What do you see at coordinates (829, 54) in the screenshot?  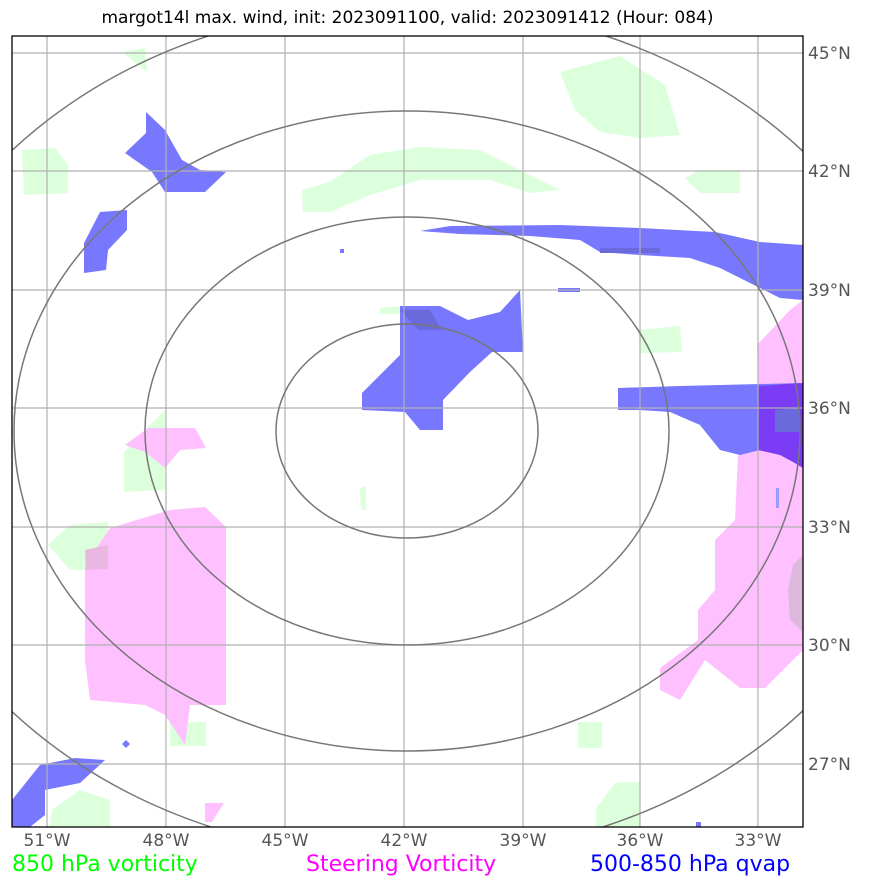 I see `lat-label: 45°N` at bounding box center [829, 54].